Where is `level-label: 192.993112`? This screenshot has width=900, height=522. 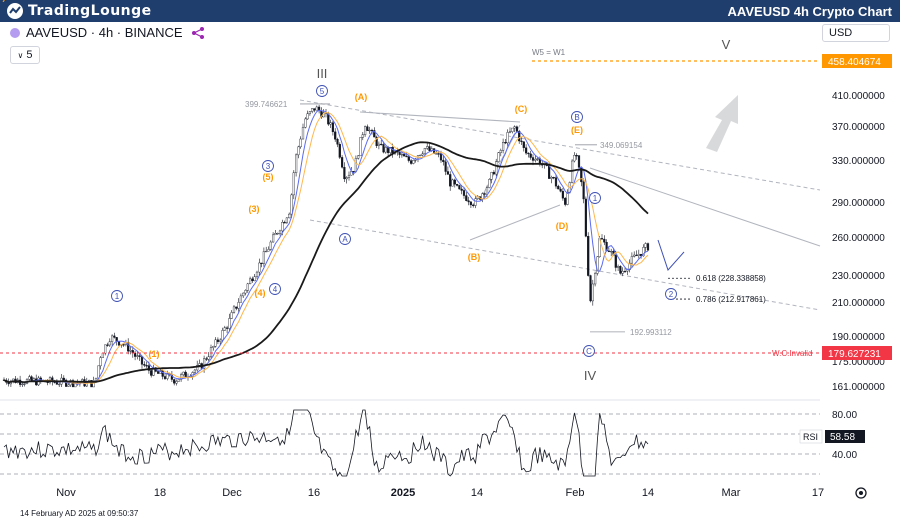 level-label: 192.993112 is located at coordinates (651, 332).